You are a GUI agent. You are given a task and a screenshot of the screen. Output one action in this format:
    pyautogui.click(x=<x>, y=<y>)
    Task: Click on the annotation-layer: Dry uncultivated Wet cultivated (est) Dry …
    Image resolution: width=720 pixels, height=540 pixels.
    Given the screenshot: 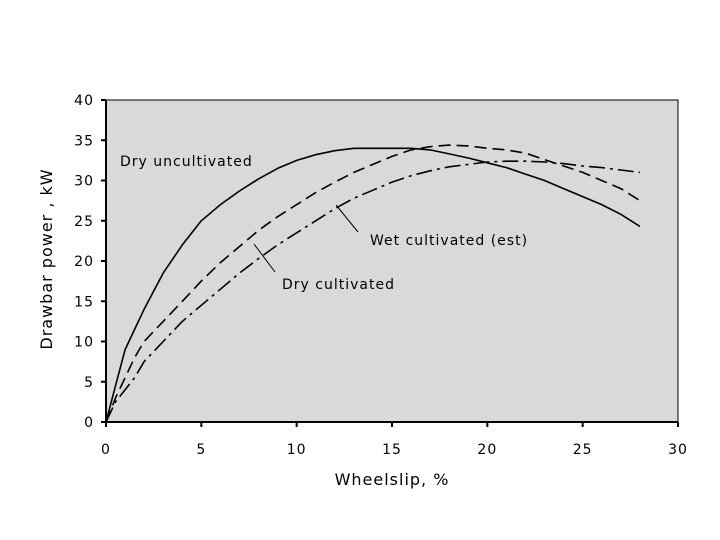 What is the action you would take?
    pyautogui.click(x=324, y=223)
    